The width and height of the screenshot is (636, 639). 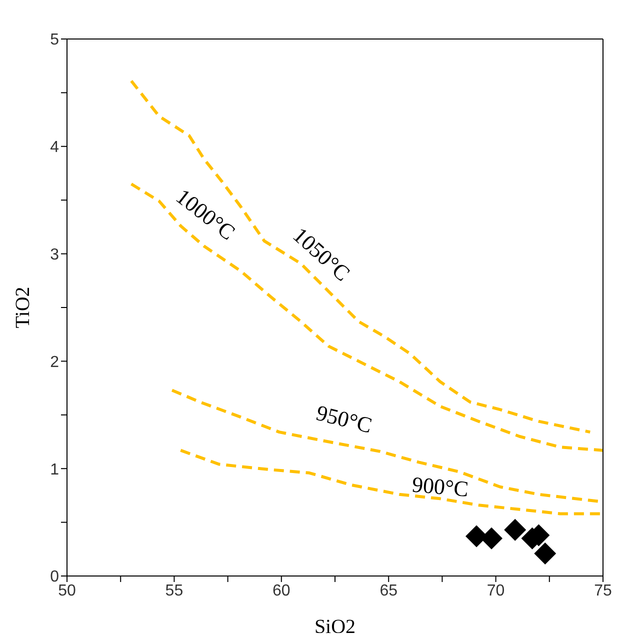 What do you see at coordinates (495, 591) in the screenshot?
I see `x-tick-label: 70` at bounding box center [495, 591].